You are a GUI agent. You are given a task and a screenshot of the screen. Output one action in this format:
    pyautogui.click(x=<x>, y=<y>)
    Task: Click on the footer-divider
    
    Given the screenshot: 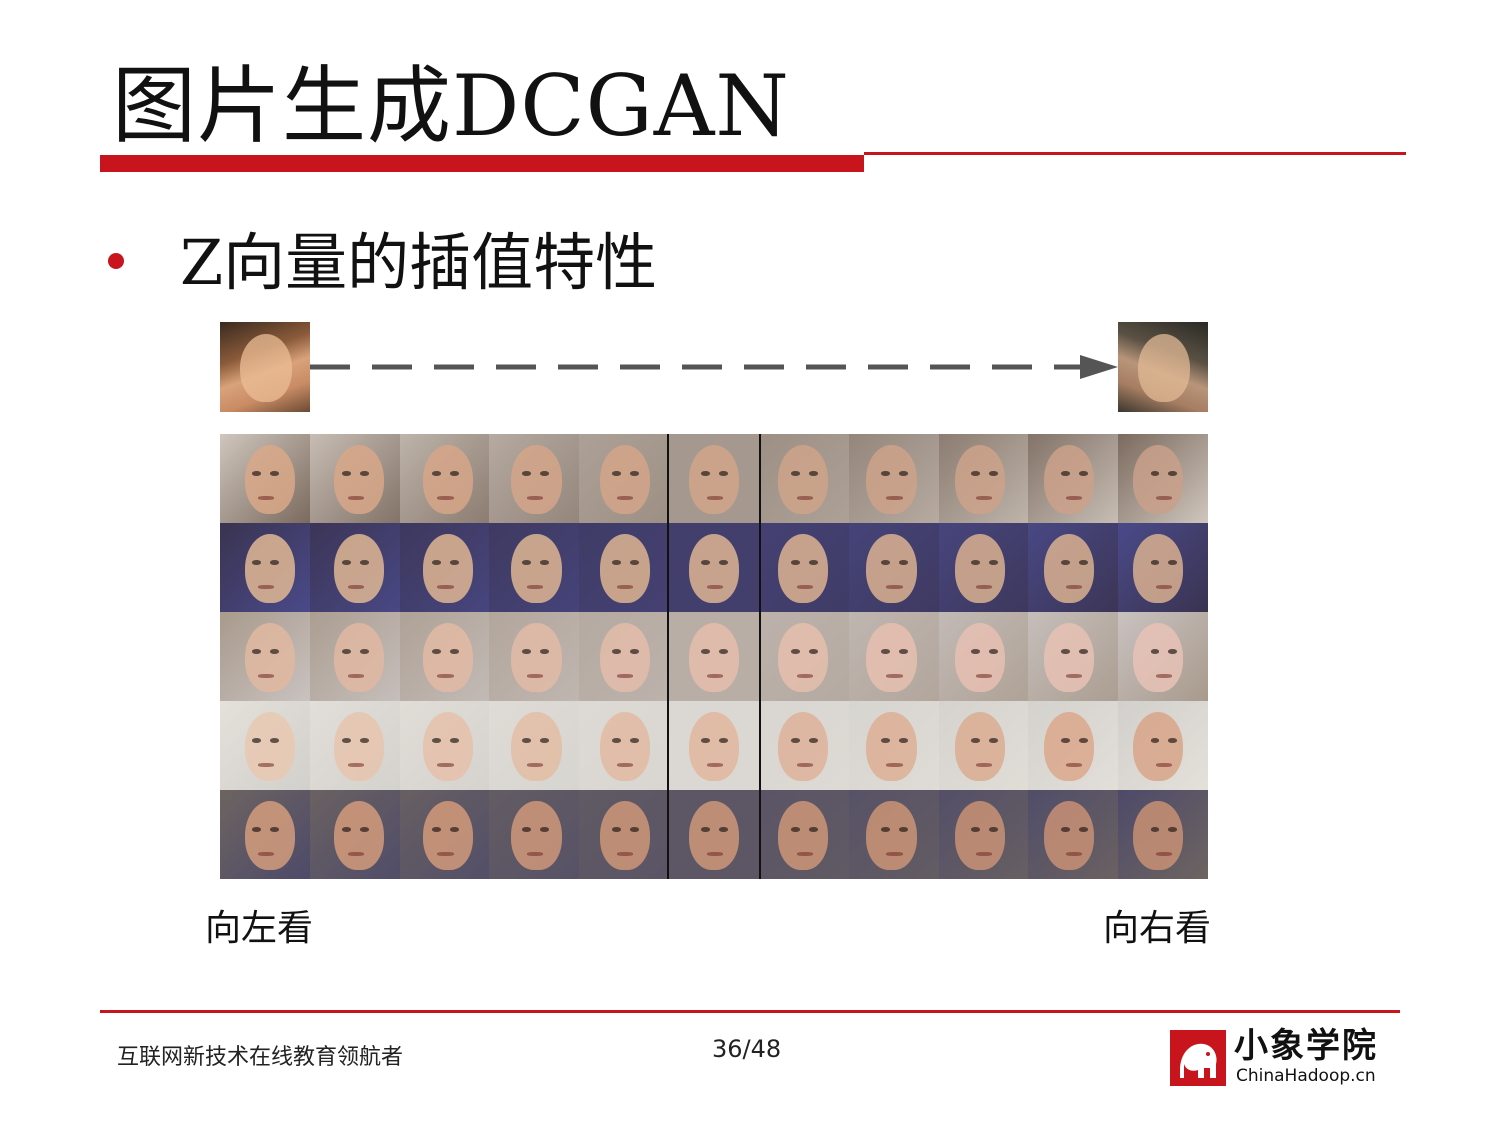 What is the action you would take?
    pyautogui.click(x=750, y=1011)
    